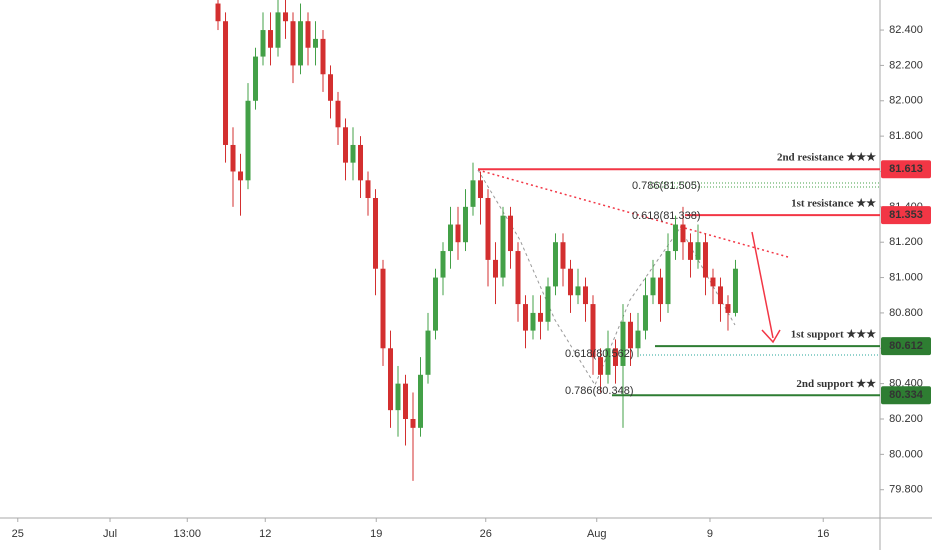 Image resolution: width=932 pixels, height=550 pixels. Describe the element at coordinates (486, 534) in the screenshot. I see `x-tick-label: 26` at that location.